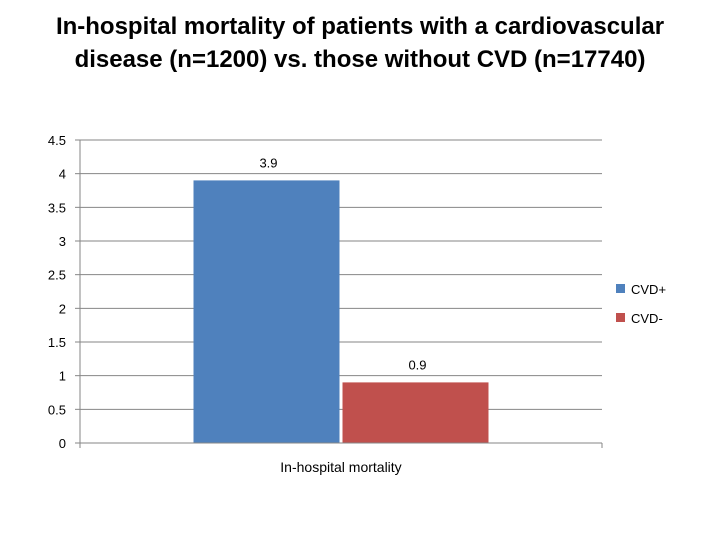 The height and width of the screenshot is (540, 720). What do you see at coordinates (647, 318) in the screenshot?
I see `legend-label: CVD-` at bounding box center [647, 318].